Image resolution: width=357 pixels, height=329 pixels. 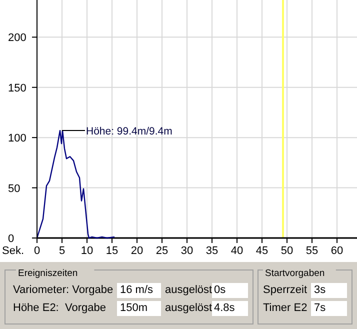 What do you see at coordinates (129, 132) in the screenshot?
I see `annotation: Höhe: 99.4m/9.4m` at bounding box center [129, 132].